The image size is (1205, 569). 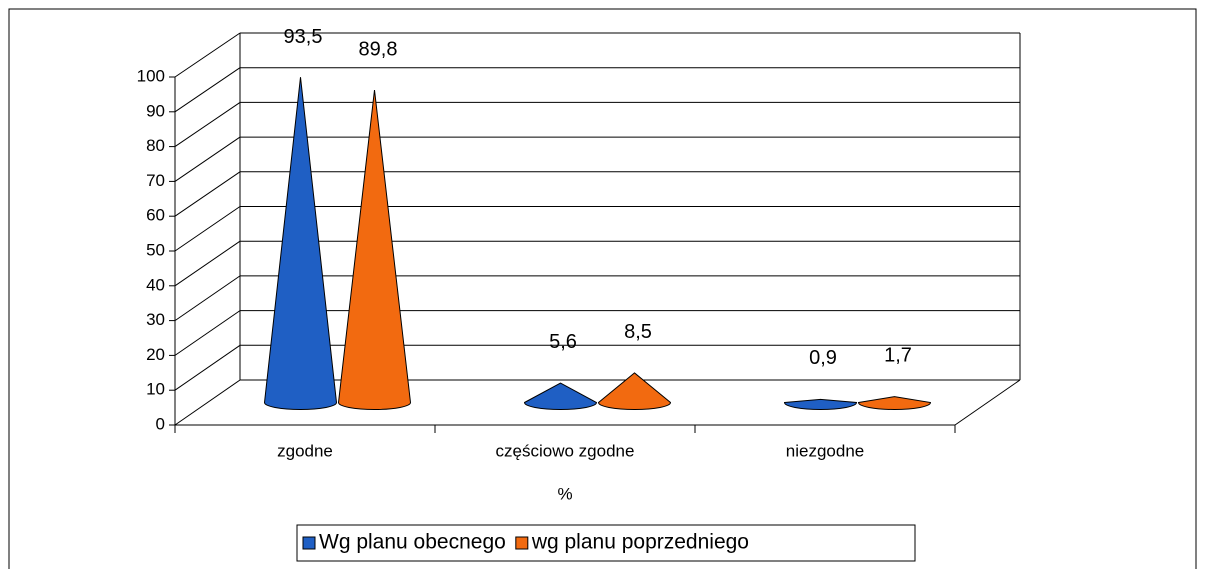 I want to click on y-tick-label: 90, so click(x=155, y=110).